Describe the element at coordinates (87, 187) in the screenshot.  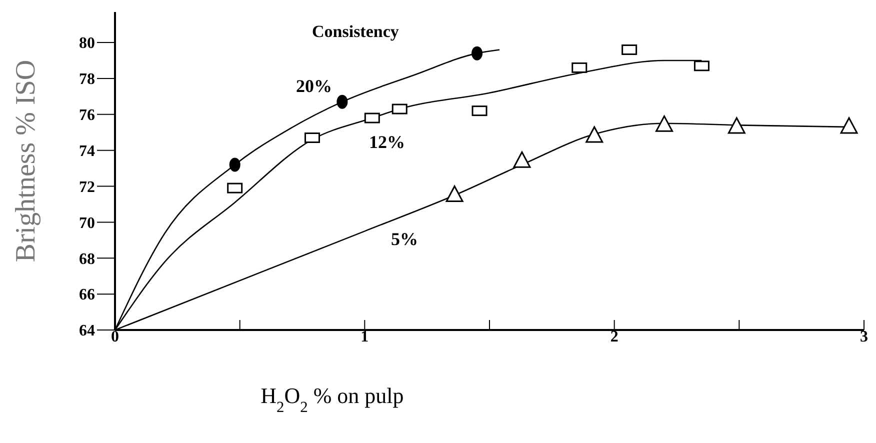
I see `y-tick-label: 72` at that location.